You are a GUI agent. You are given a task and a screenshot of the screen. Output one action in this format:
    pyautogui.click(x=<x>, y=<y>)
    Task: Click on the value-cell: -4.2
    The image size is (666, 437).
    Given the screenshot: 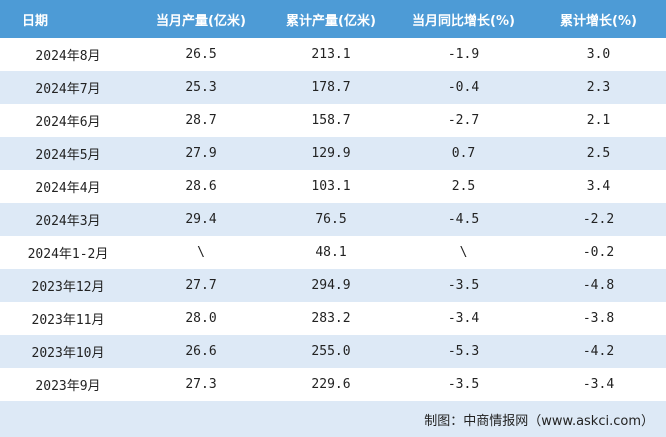 What is the action you would take?
    pyautogui.click(x=598, y=351)
    